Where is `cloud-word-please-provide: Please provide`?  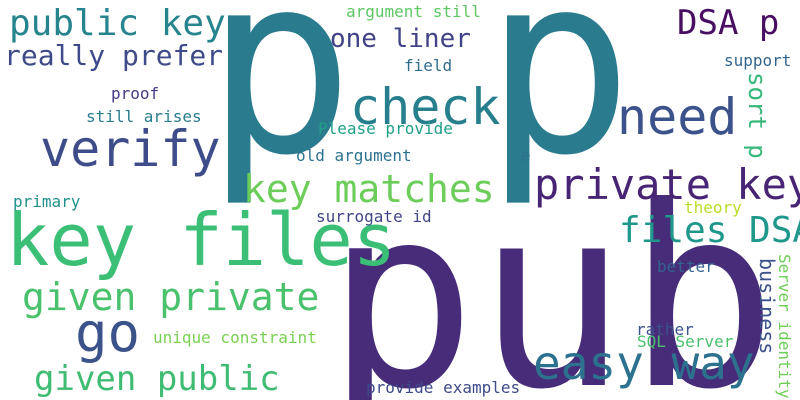
cloud-word-please-provide: Please provide is located at coordinates (385, 128).